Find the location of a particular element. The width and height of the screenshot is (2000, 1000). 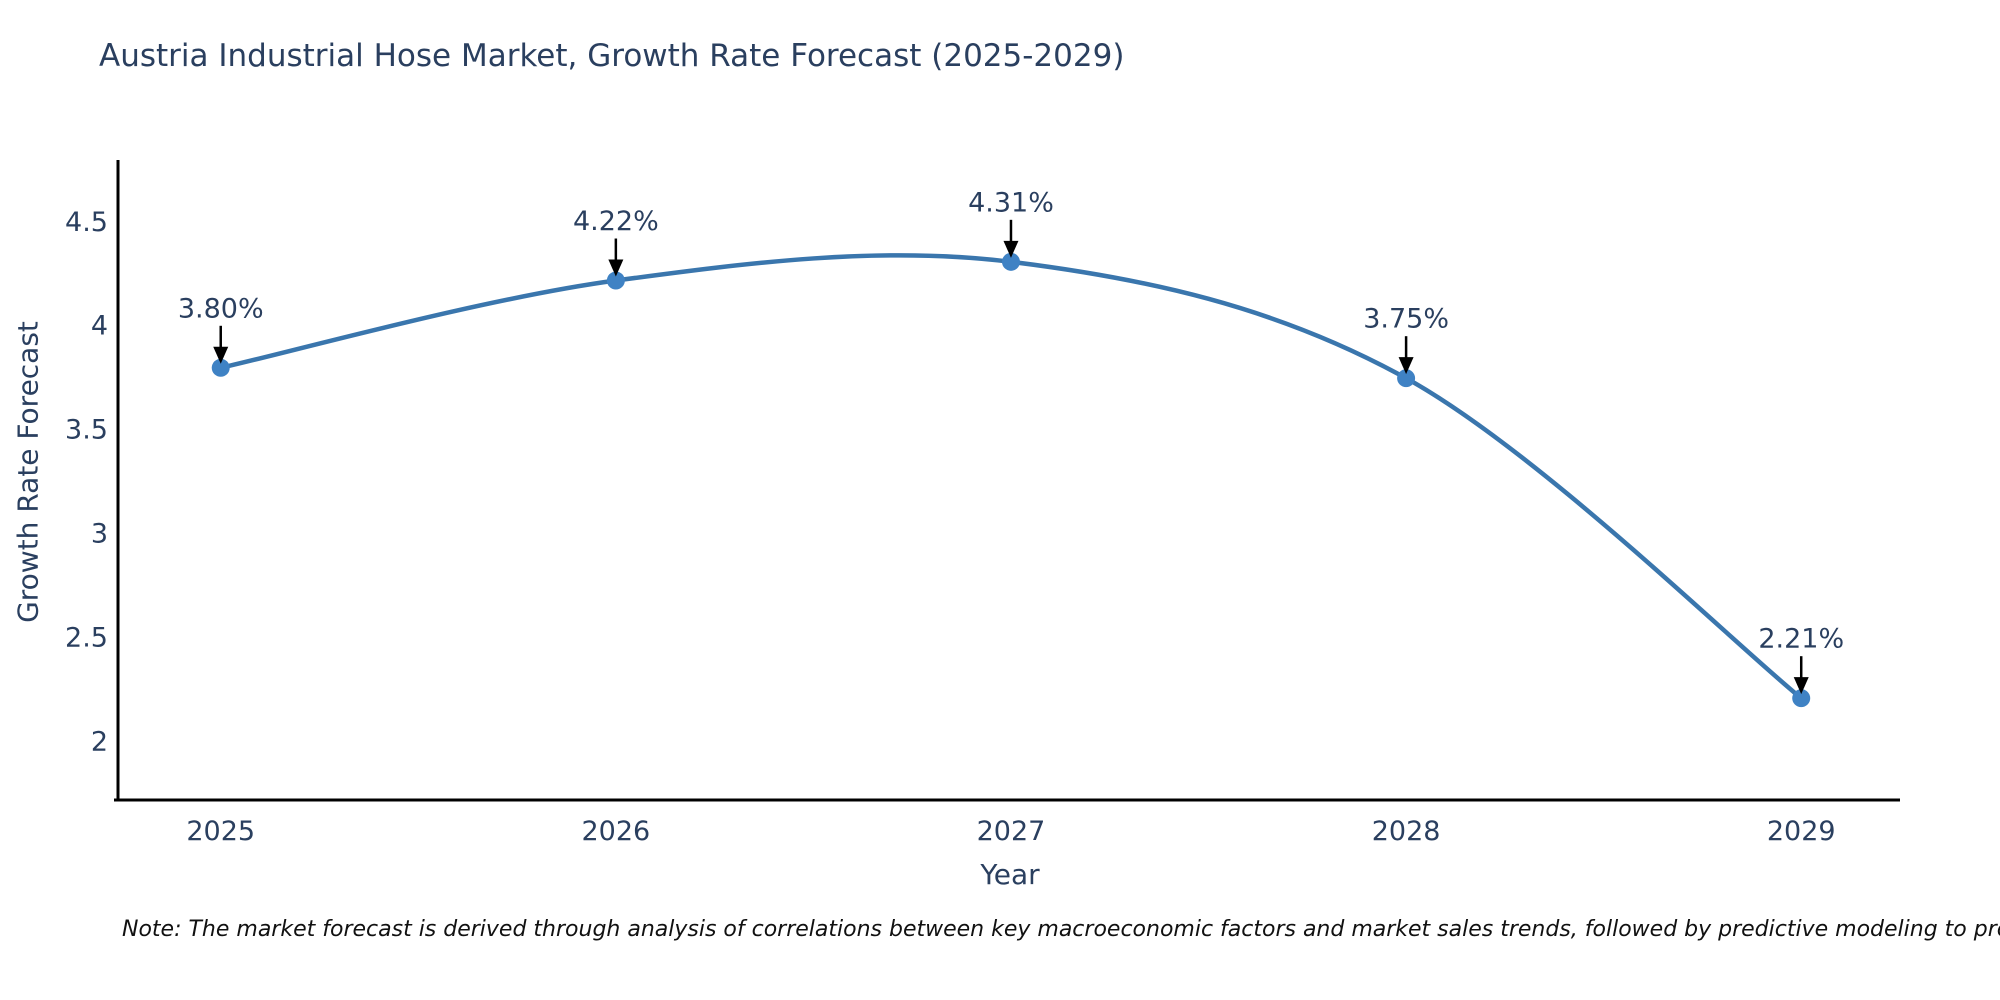

data-point-2026 is located at coordinates (615, 280).